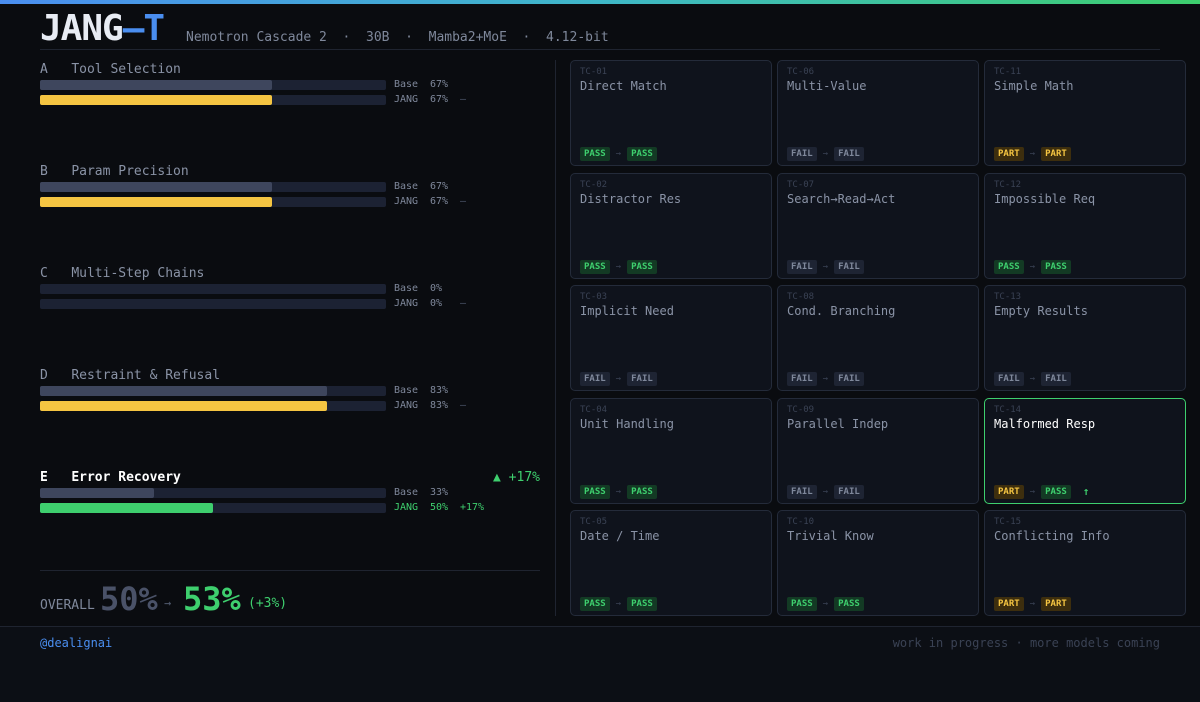 The height and width of the screenshot is (702, 1200). Describe the element at coordinates (801, 409) in the screenshot. I see `test-id: TC-09` at that location.